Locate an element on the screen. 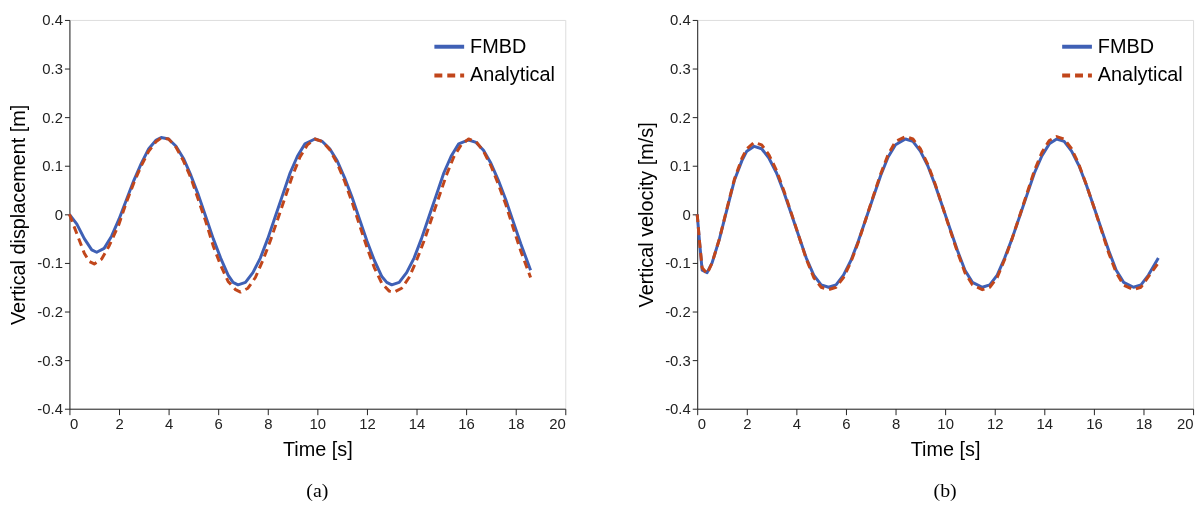 This screenshot has height=521, width=1202. text: (b) is located at coordinates (945, 490).